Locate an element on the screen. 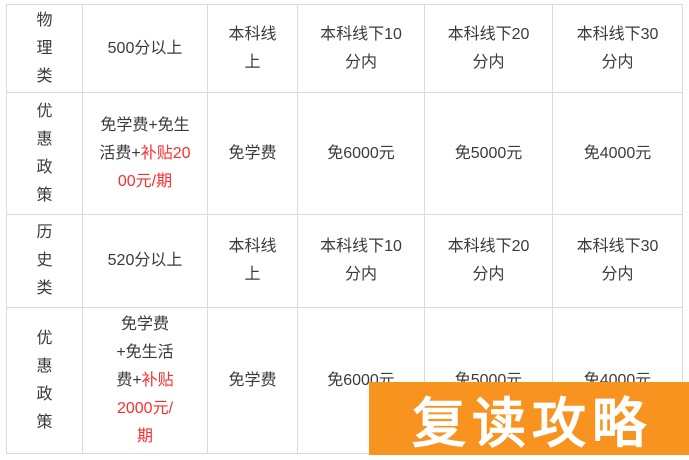 This screenshot has width=689, height=460. table-cell: 520分以上 is located at coordinates (145, 261).